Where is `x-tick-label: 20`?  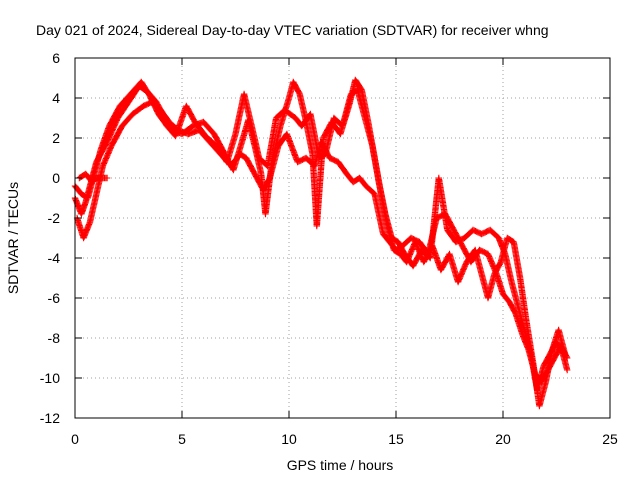
x-tick-label: 20 is located at coordinates (503, 439).